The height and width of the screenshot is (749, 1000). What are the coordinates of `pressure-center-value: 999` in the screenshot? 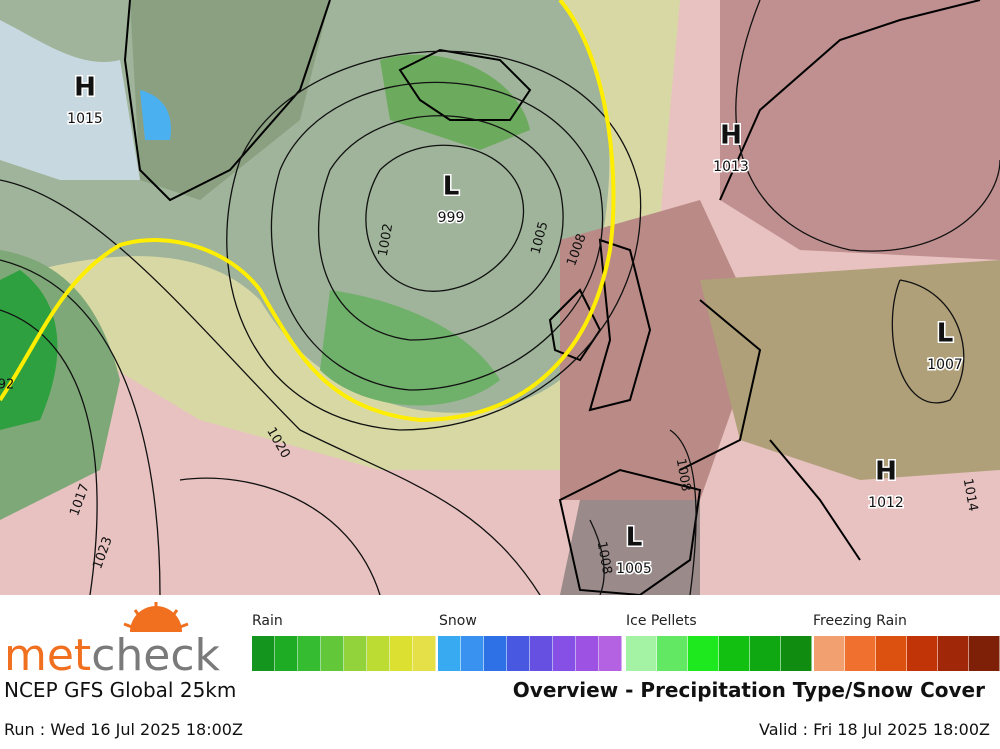 It's located at (451, 218).